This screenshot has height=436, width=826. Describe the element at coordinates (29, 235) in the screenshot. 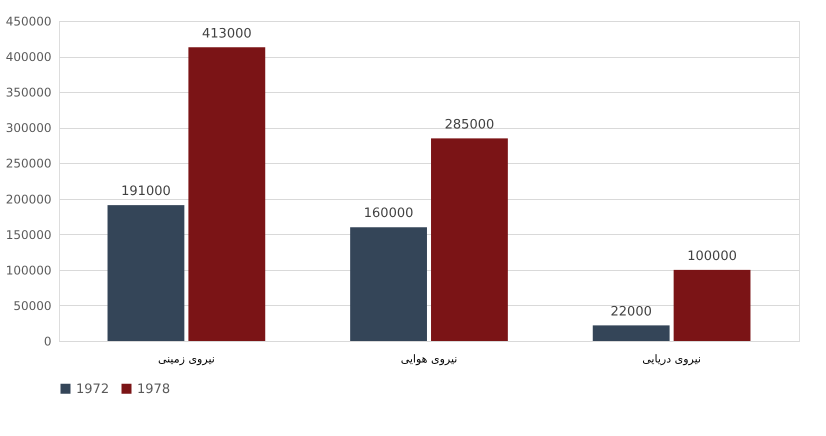

I see `y-tick-label: 150000` at that location.